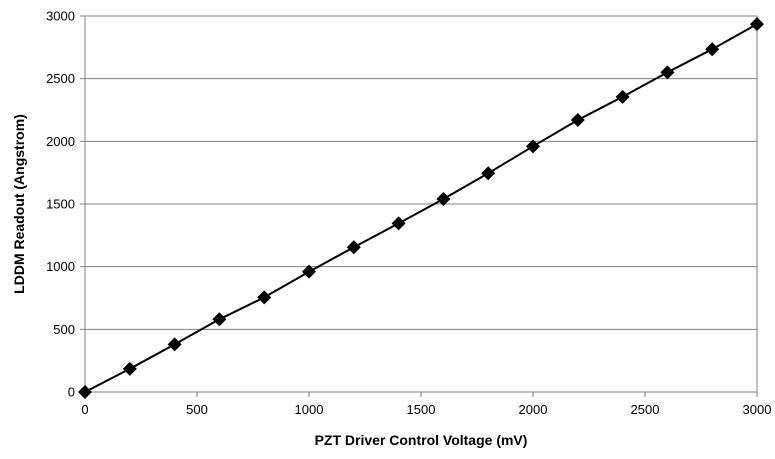  I want to click on x-axis-title: PZT Driver Control Voltage (mV), so click(421, 440).